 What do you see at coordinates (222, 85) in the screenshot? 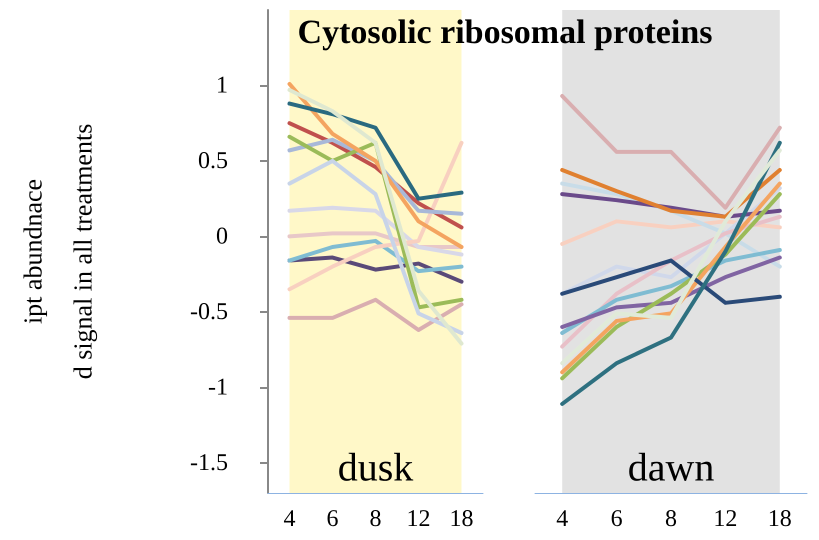
I see `y-tick-label: 1` at bounding box center [222, 85].